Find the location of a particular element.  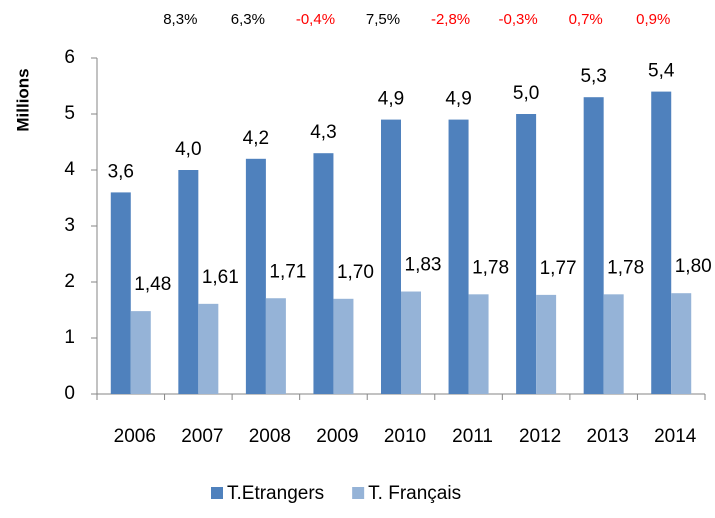

y-tick-label: 0 is located at coordinates (69, 393).